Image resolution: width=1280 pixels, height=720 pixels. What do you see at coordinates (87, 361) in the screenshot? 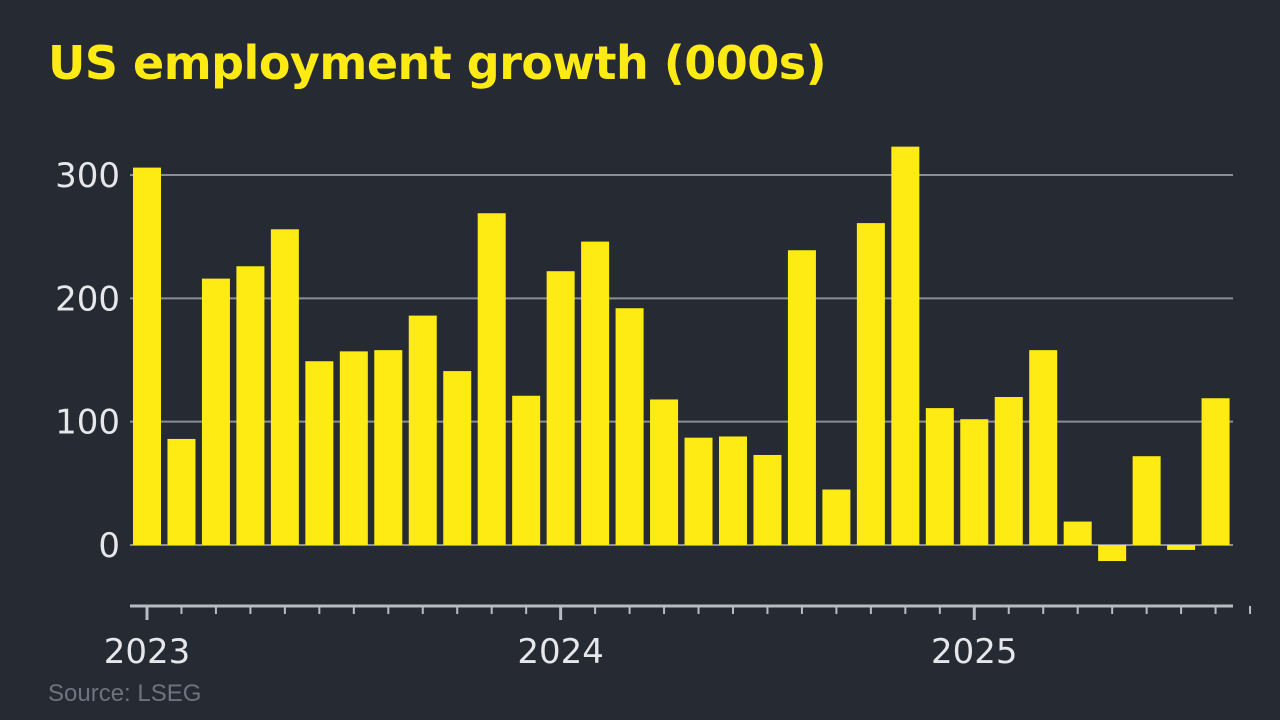
I see `y-tick-labels: 0 100 200 300` at bounding box center [87, 361].